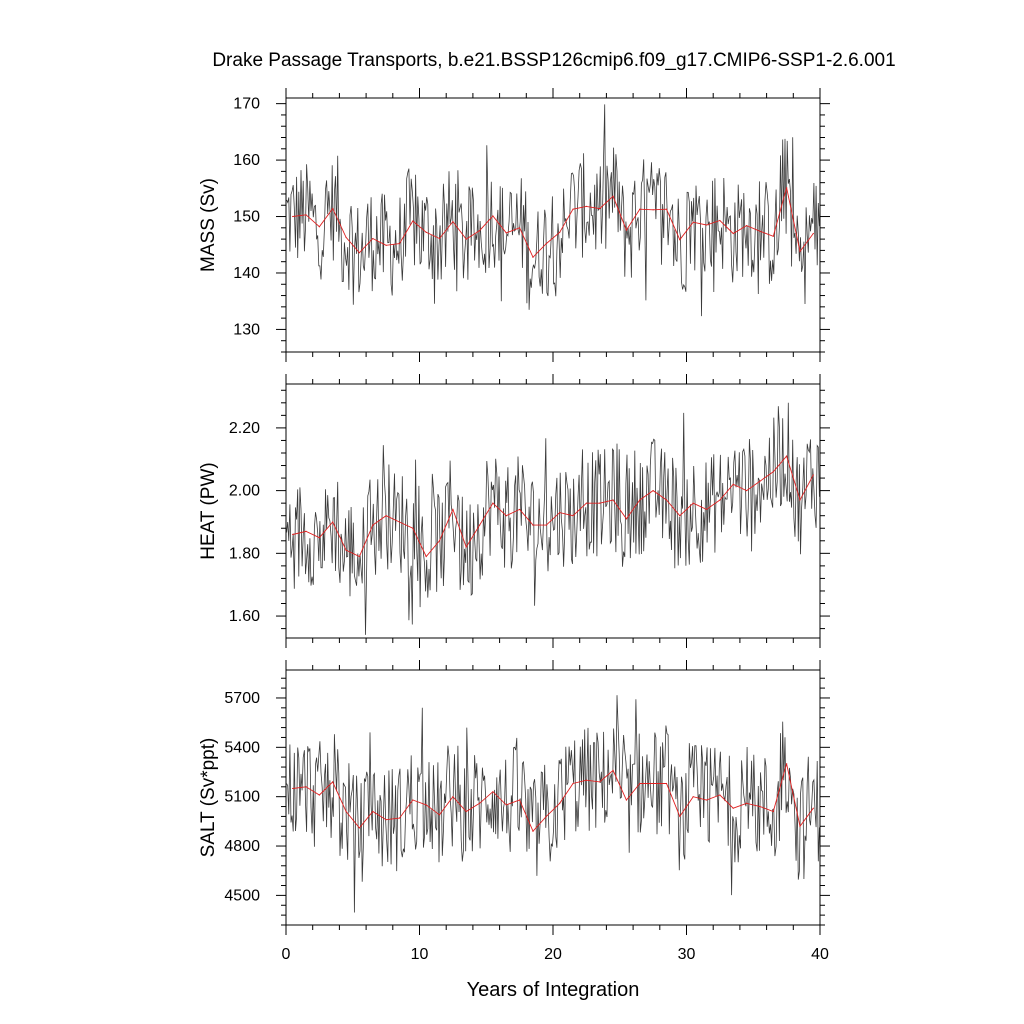  What do you see at coordinates (244, 616) in the screenshot?
I see `heat-y-tick-label: 1.60` at bounding box center [244, 616].